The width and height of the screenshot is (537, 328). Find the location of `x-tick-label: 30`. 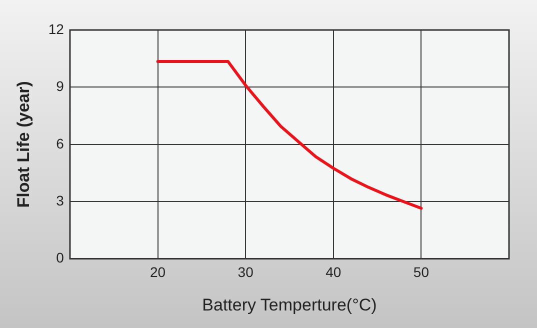

x-tick-label: 30 is located at coordinates (246, 272).